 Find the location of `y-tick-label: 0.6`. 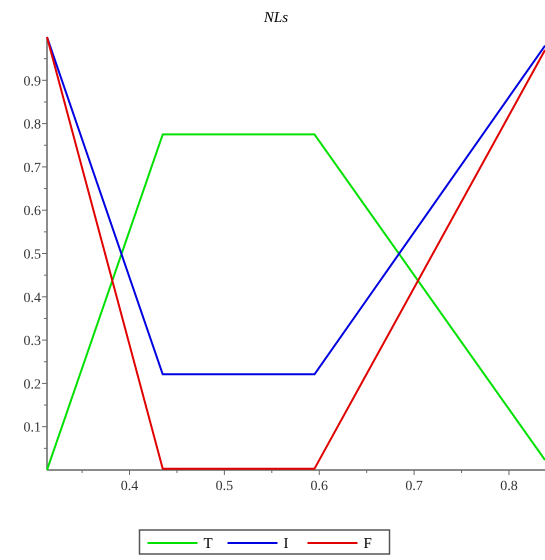

y-tick-label: 0.6 is located at coordinates (32, 212).